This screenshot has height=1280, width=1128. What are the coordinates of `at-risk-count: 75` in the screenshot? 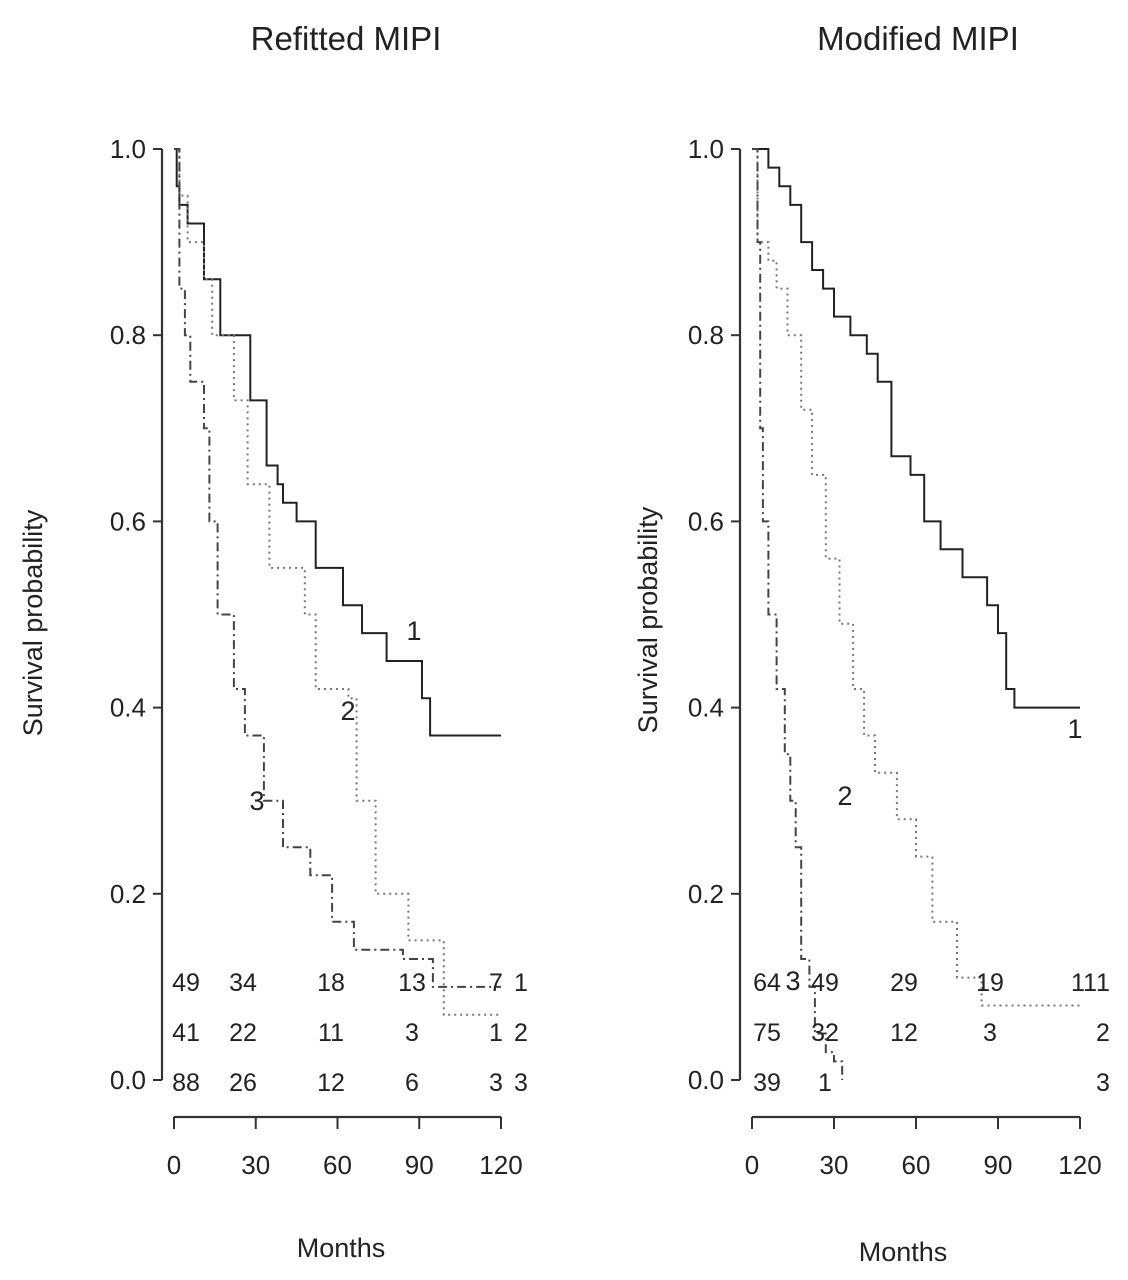 It's located at (767, 1033).